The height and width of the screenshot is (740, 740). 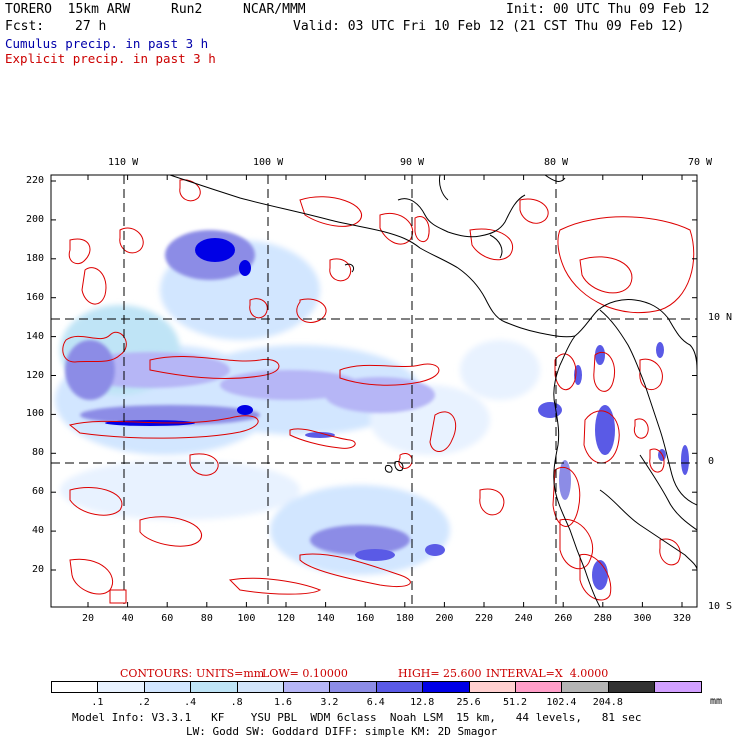 What do you see at coordinates (97, 702) in the screenshot?
I see `colorbar-label: .1` at bounding box center [97, 702].